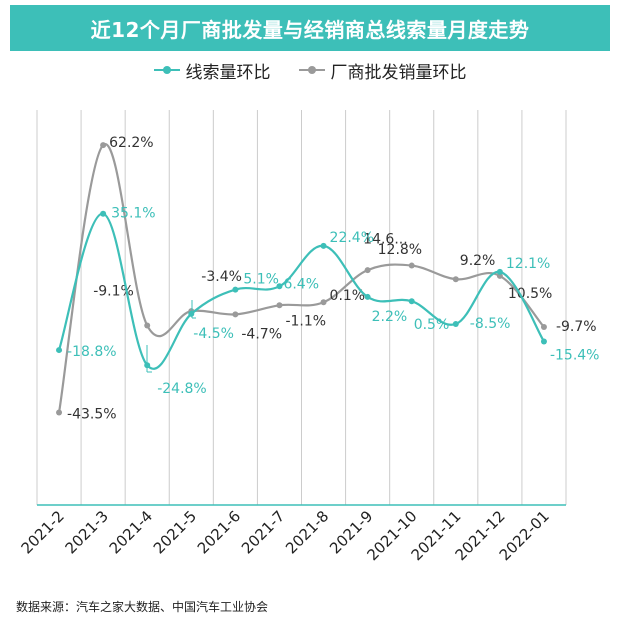 The image size is (620, 617). What do you see at coordinates (432, 325) in the screenshot?
I see `data-label: 0.5%` at bounding box center [432, 325].